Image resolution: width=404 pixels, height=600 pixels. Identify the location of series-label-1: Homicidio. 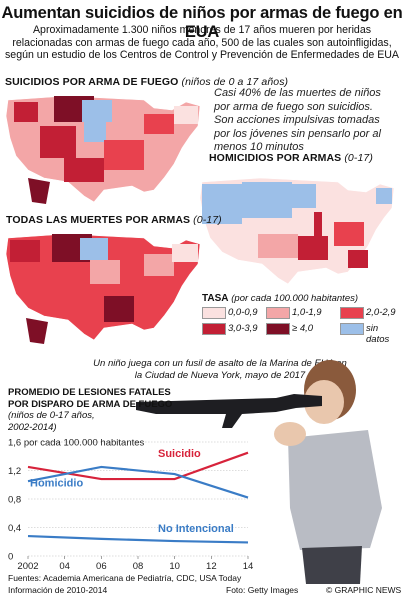
(56, 483).